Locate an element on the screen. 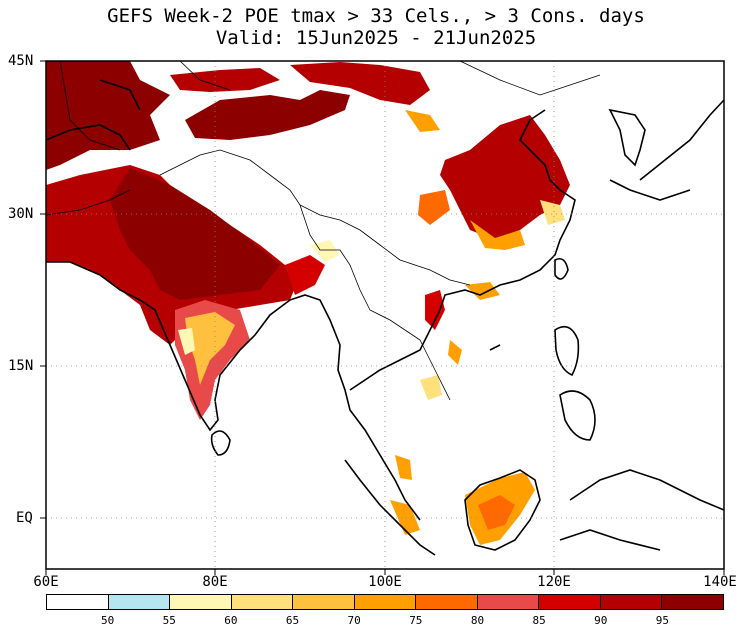 The image size is (752, 633). colorbar-label: 70 is located at coordinates (354, 620).